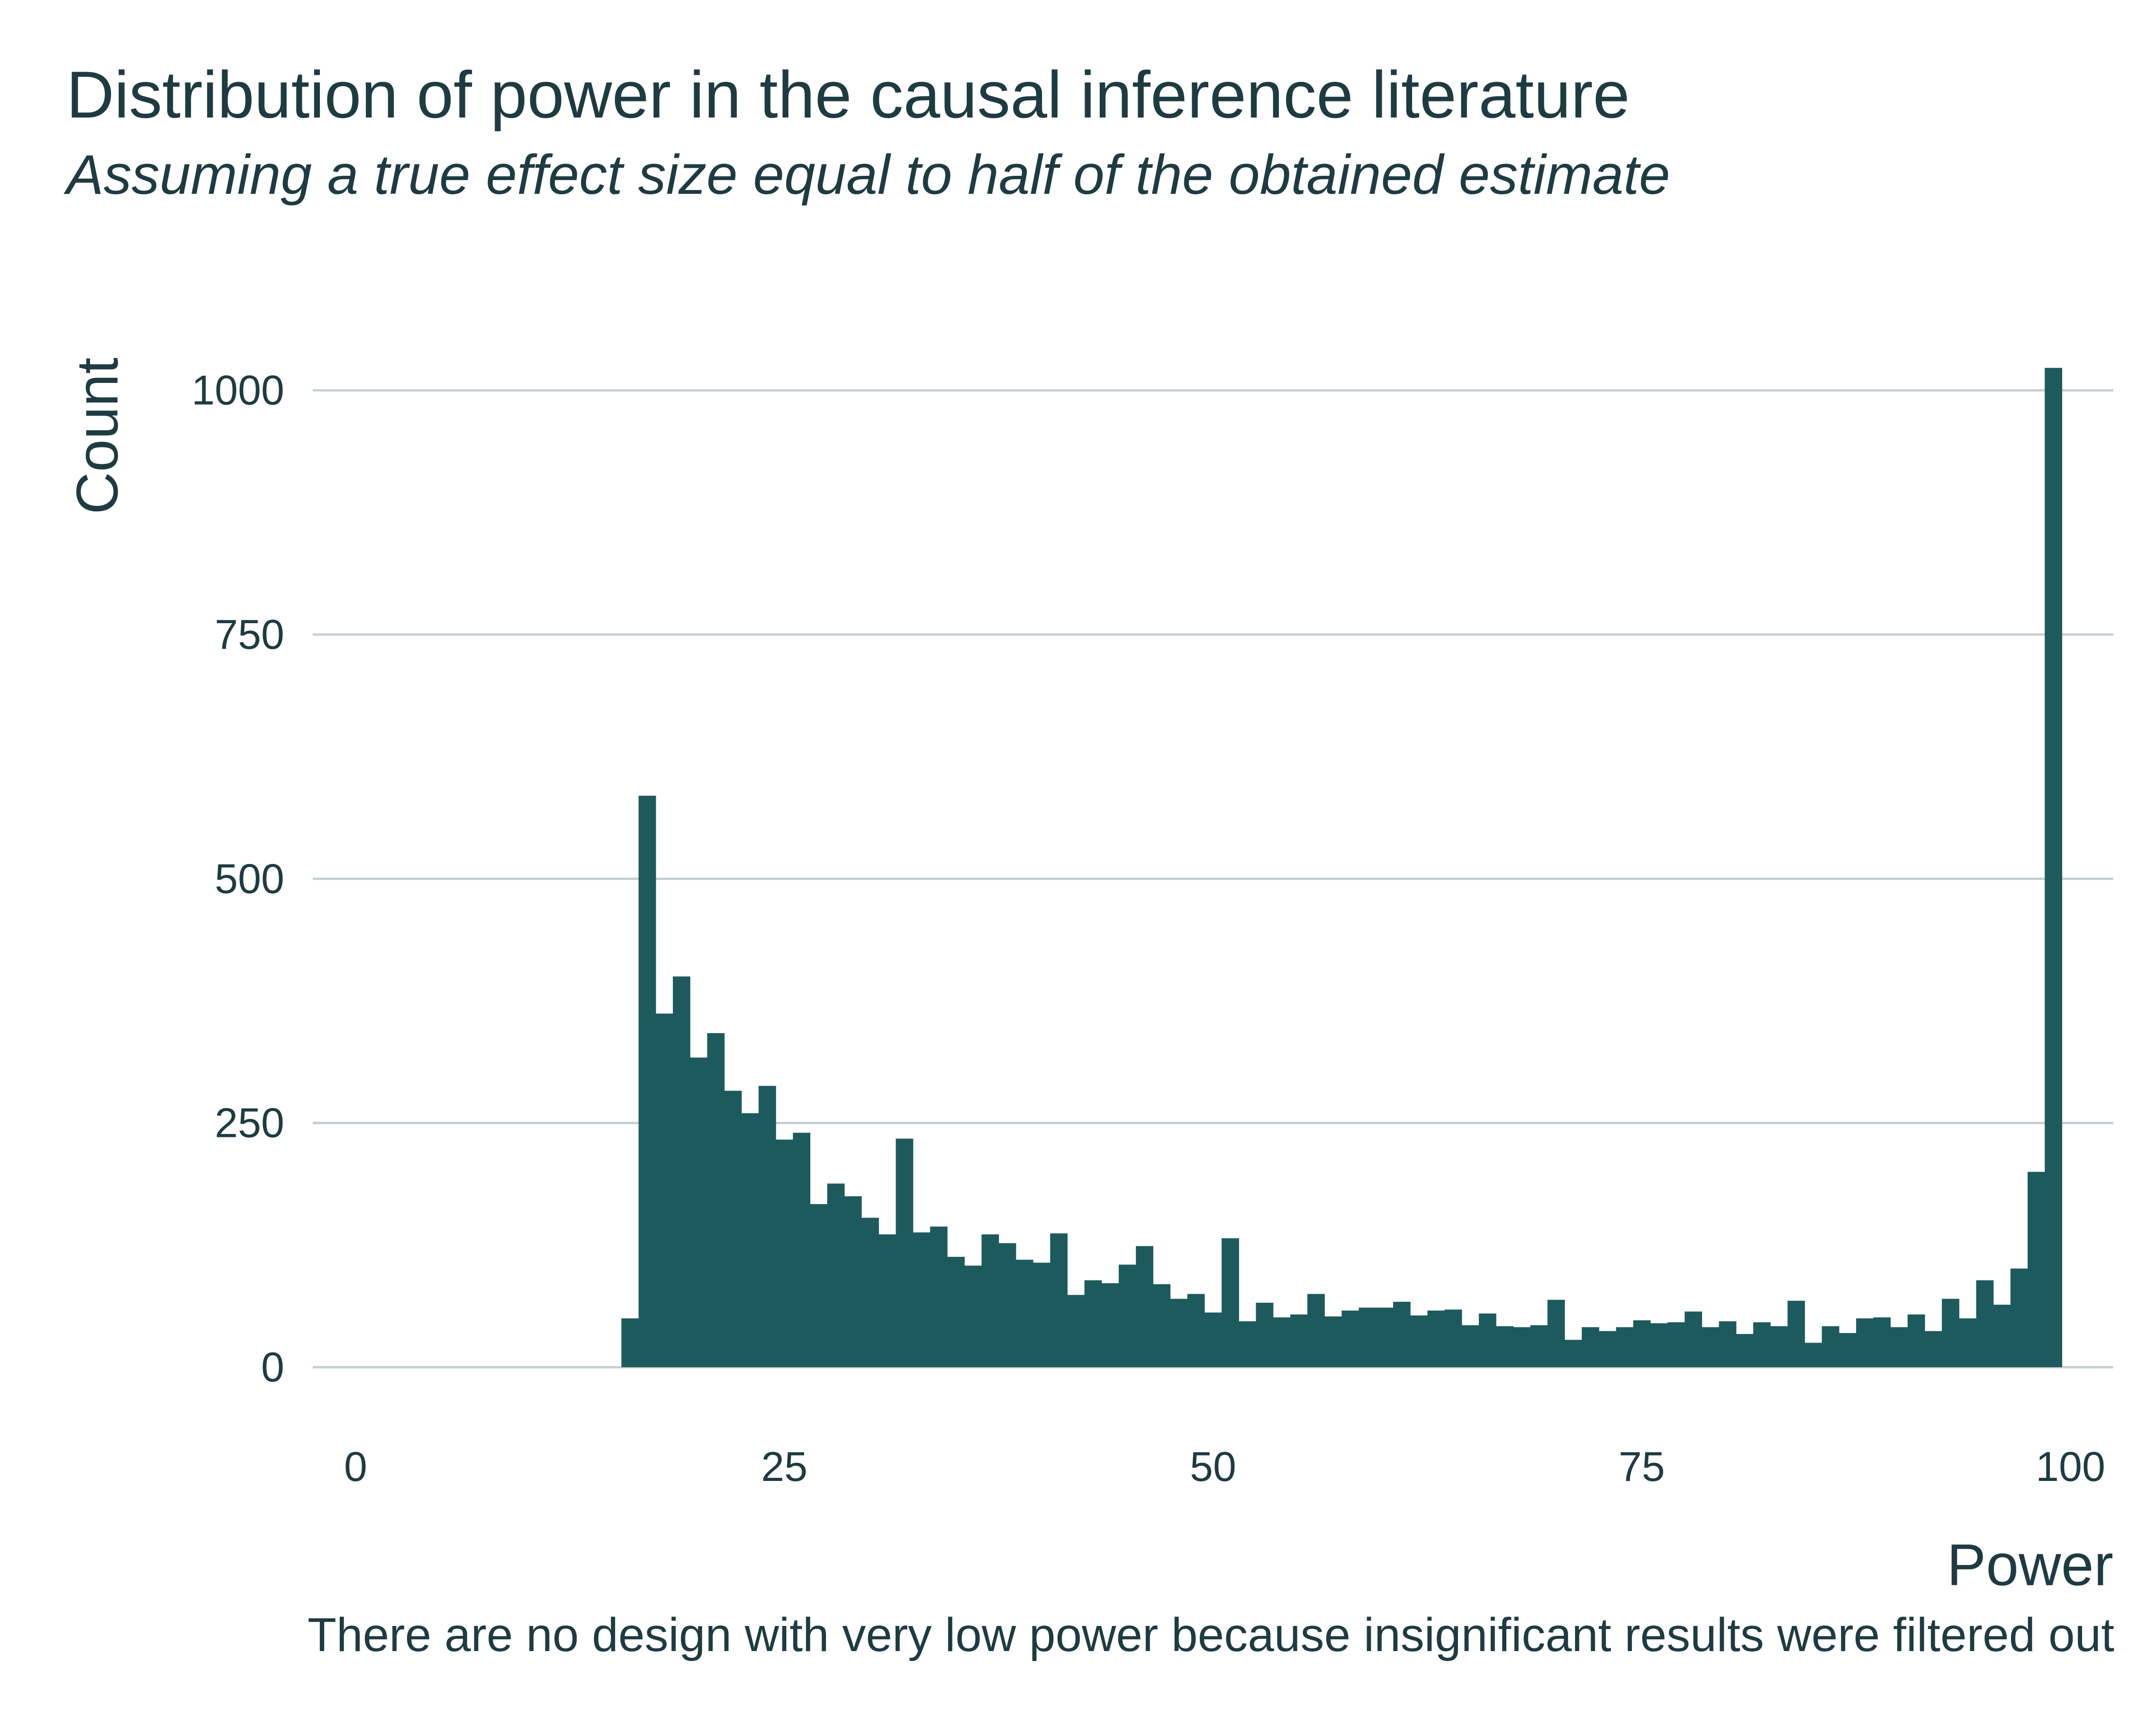 The width and height of the screenshot is (2156, 1725). I want to click on y-tick-label: 0, so click(272, 1367).